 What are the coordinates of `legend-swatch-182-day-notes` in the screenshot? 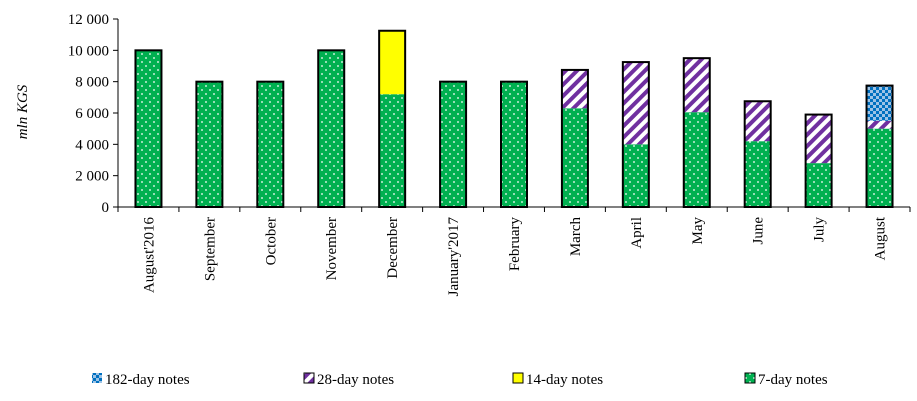 It's located at (97, 378).